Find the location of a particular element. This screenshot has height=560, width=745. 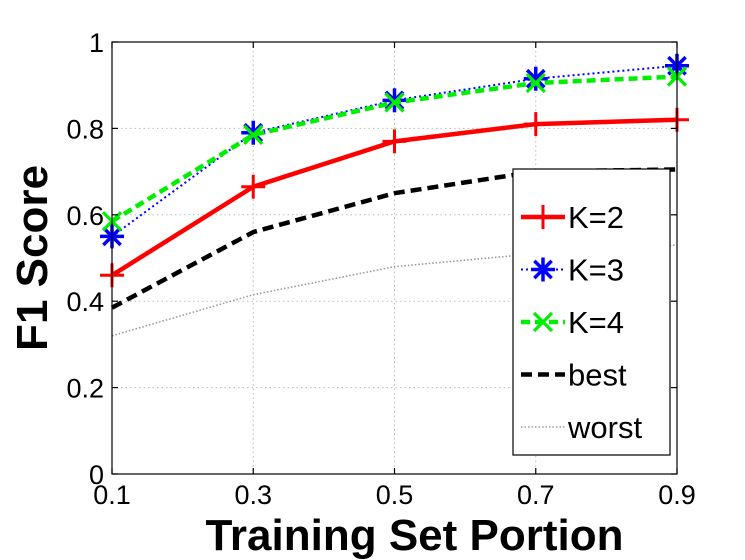

y-tick-label: 0 is located at coordinates (96, 475).